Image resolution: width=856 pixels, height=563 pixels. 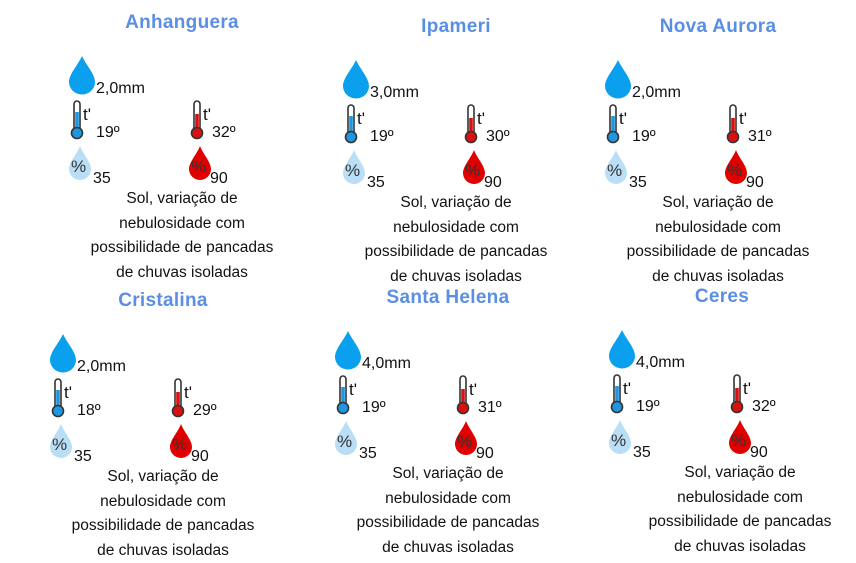 What do you see at coordinates (498, 137) in the screenshot?
I see `temp-max: 30º` at bounding box center [498, 137].